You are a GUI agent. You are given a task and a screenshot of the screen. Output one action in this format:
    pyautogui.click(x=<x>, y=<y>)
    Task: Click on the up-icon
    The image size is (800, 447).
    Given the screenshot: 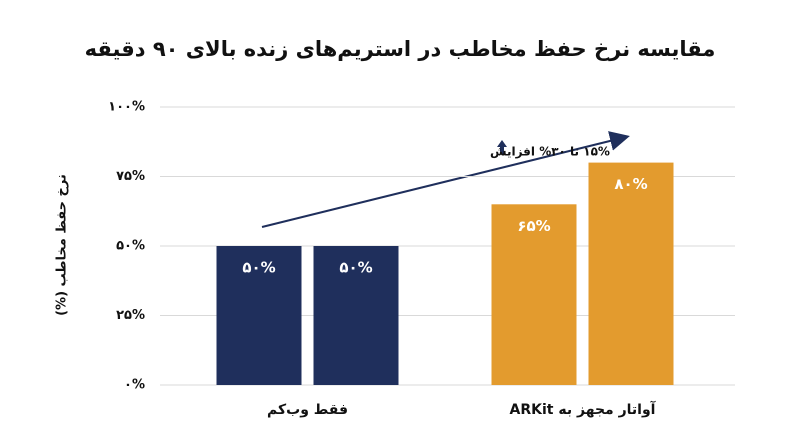 What is the action you would take?
    pyautogui.click(x=502, y=147)
    